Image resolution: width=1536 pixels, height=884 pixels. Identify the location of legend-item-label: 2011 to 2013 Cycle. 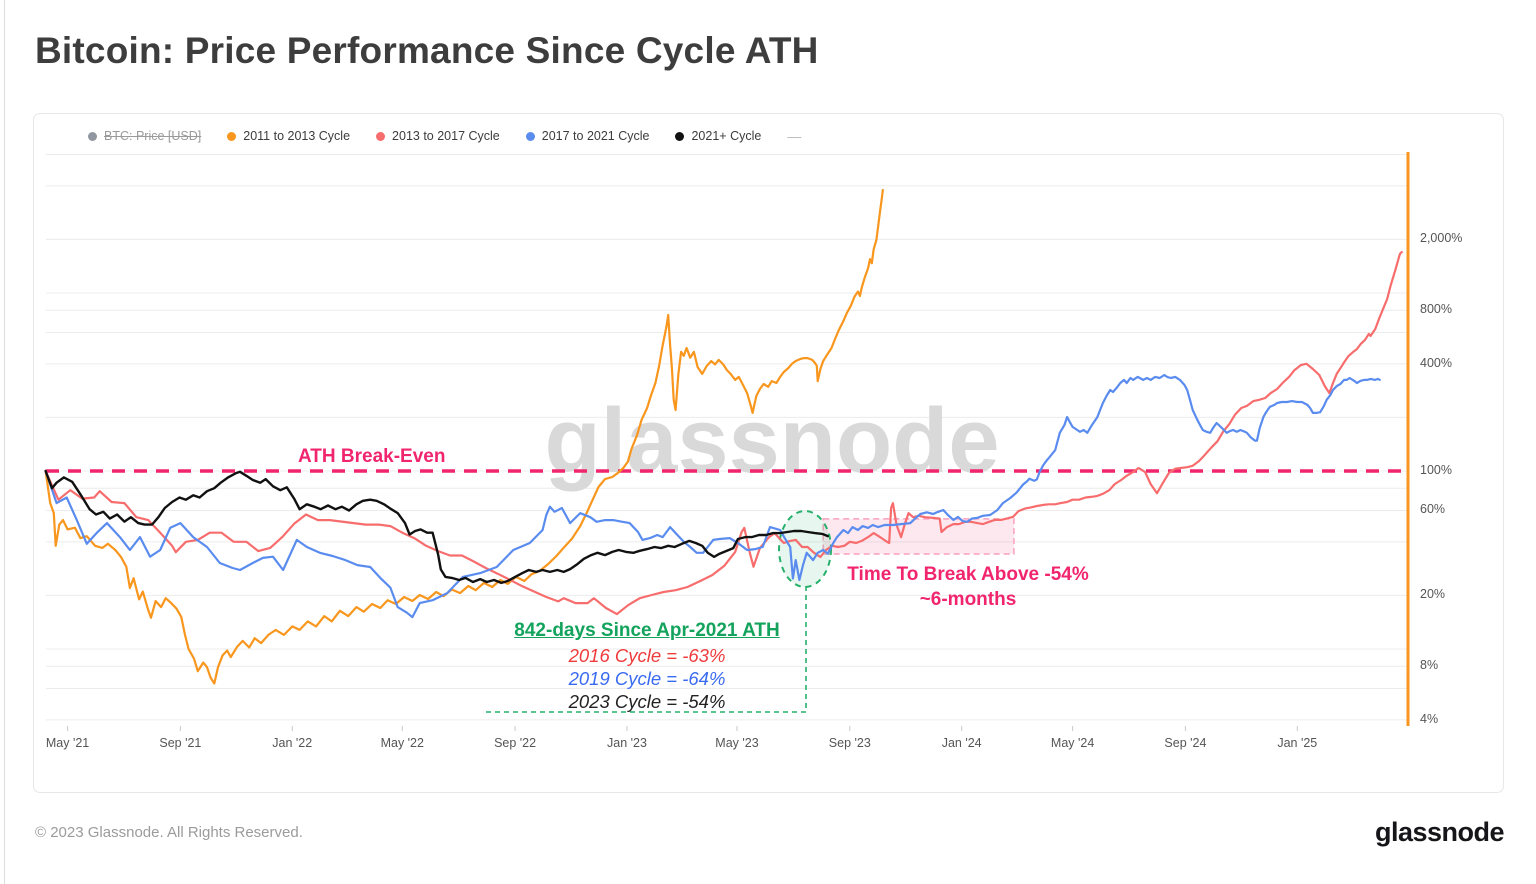
(297, 136).